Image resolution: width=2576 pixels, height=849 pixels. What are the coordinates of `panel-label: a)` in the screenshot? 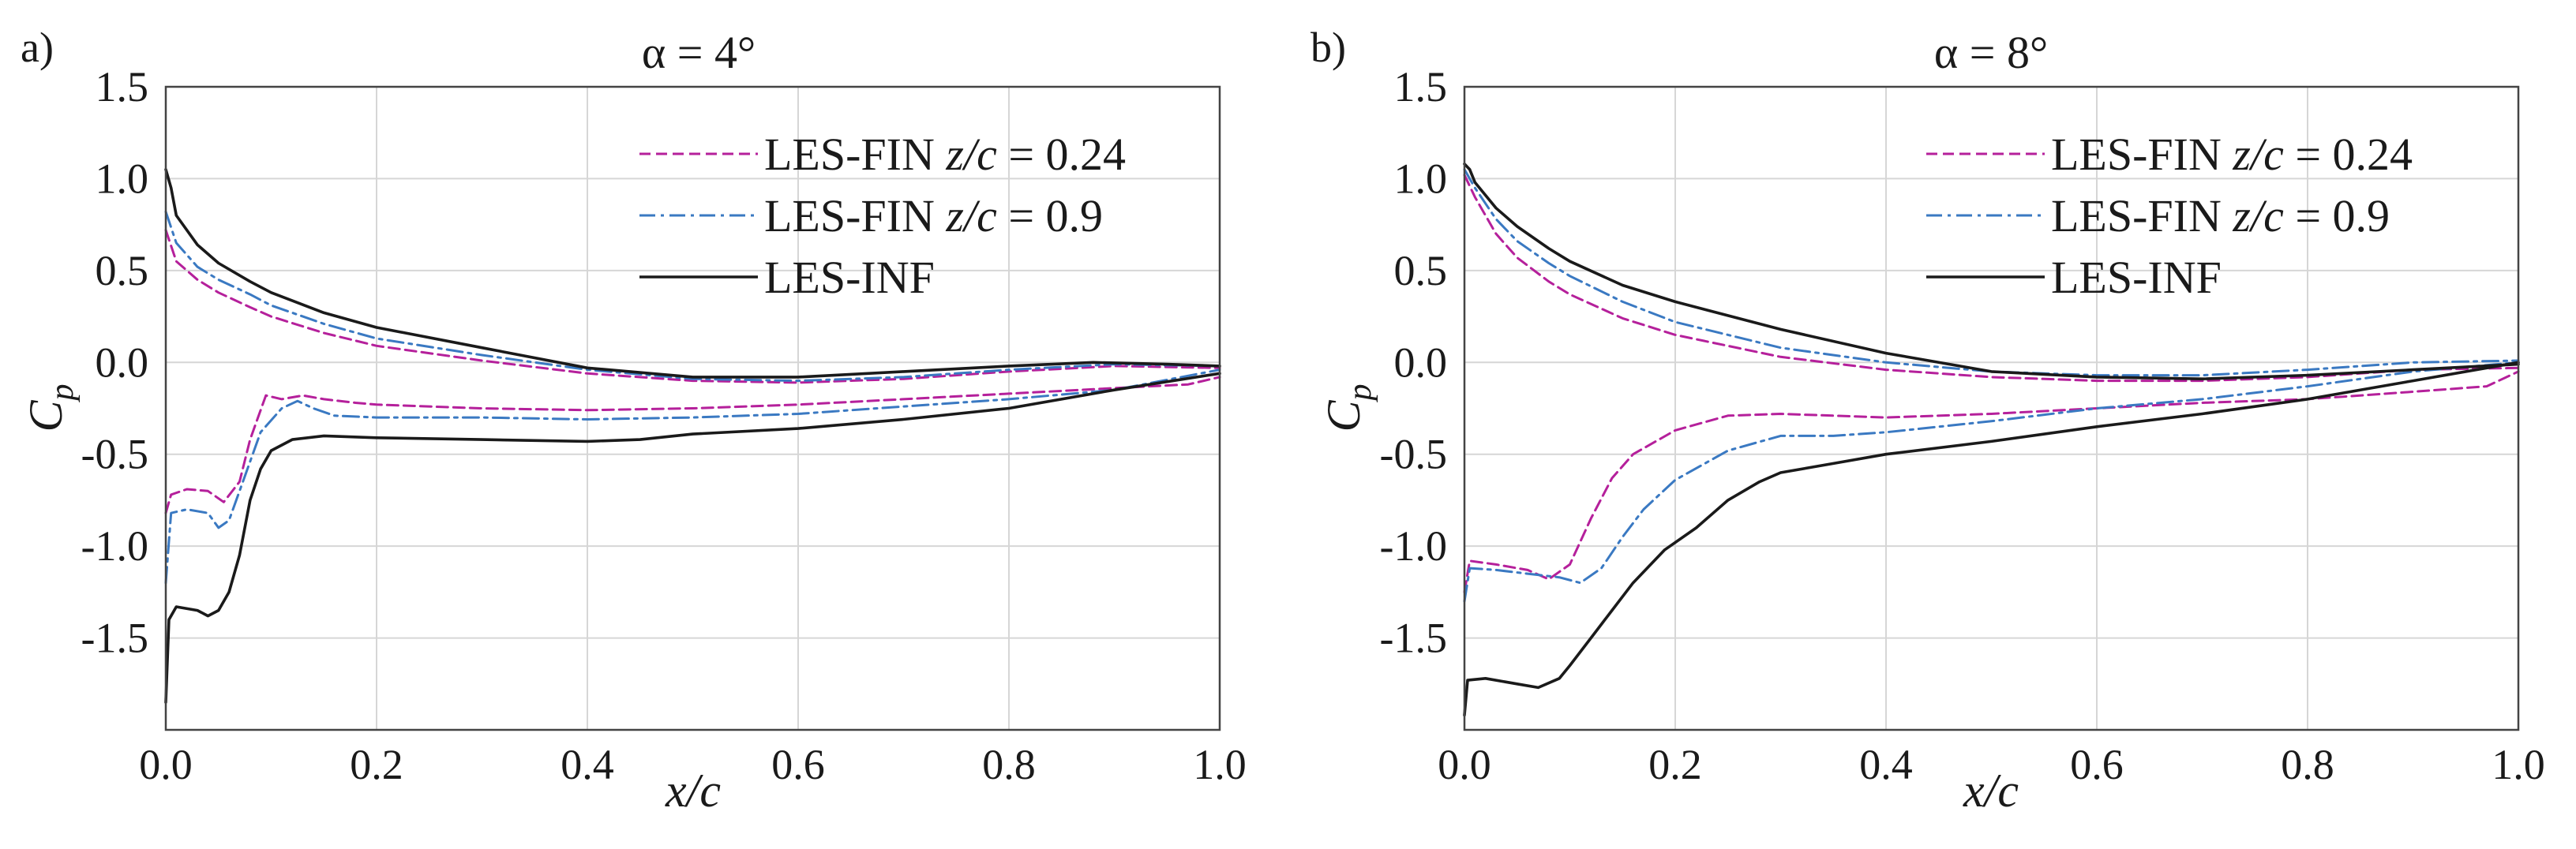 It's located at (37, 47).